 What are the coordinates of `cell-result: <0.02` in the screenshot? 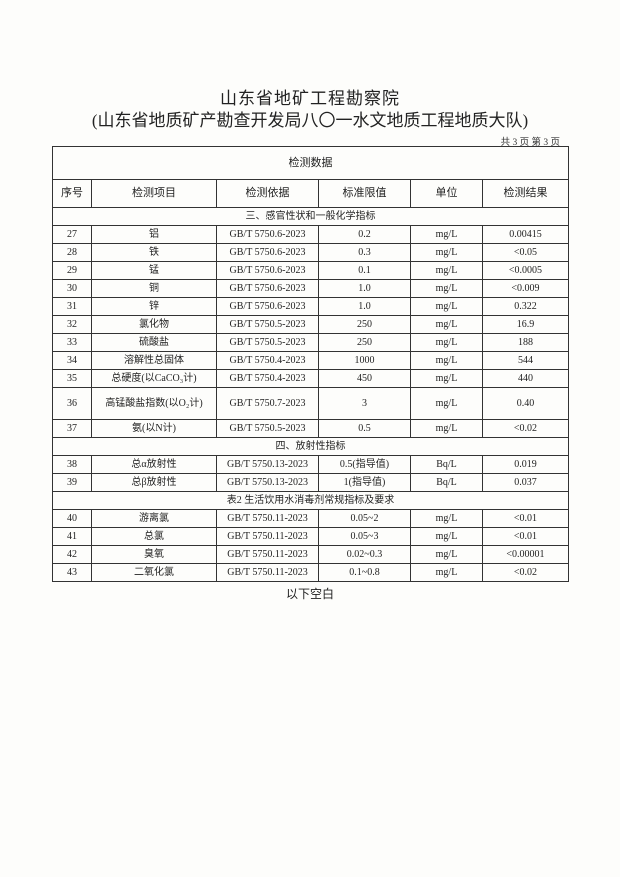 It's located at (525, 428).